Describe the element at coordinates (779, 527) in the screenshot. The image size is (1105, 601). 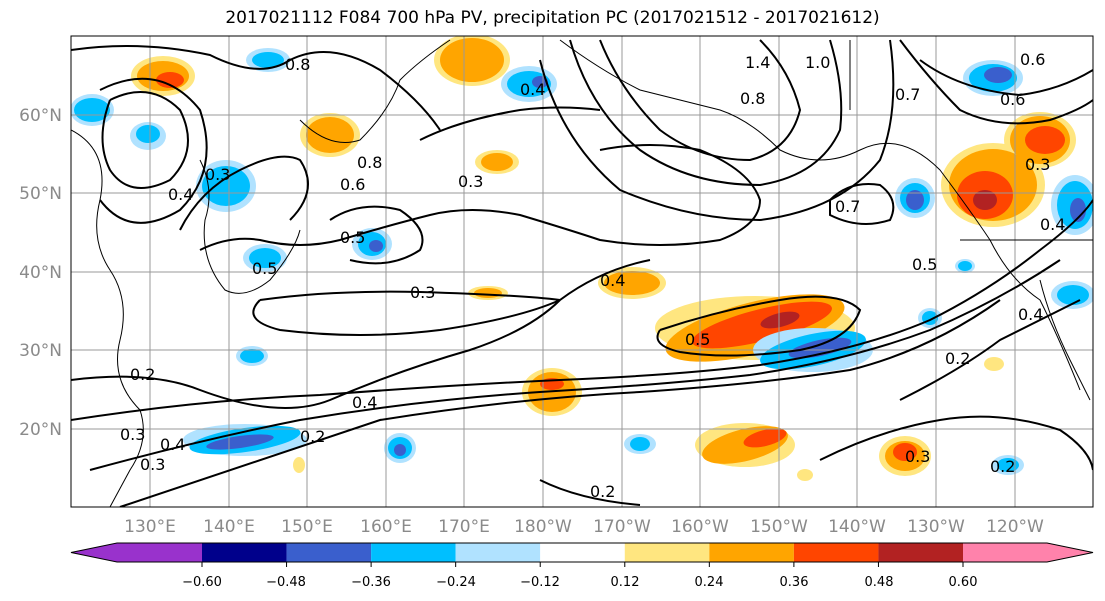
I see `lon-label: 150°W` at that location.